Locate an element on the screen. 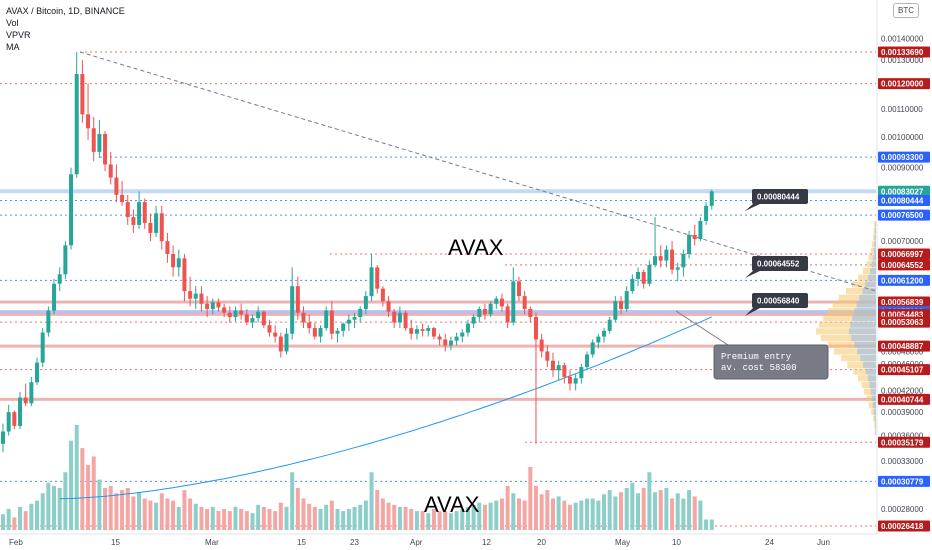  price-tag-label: 0.00045107 is located at coordinates (902, 370).